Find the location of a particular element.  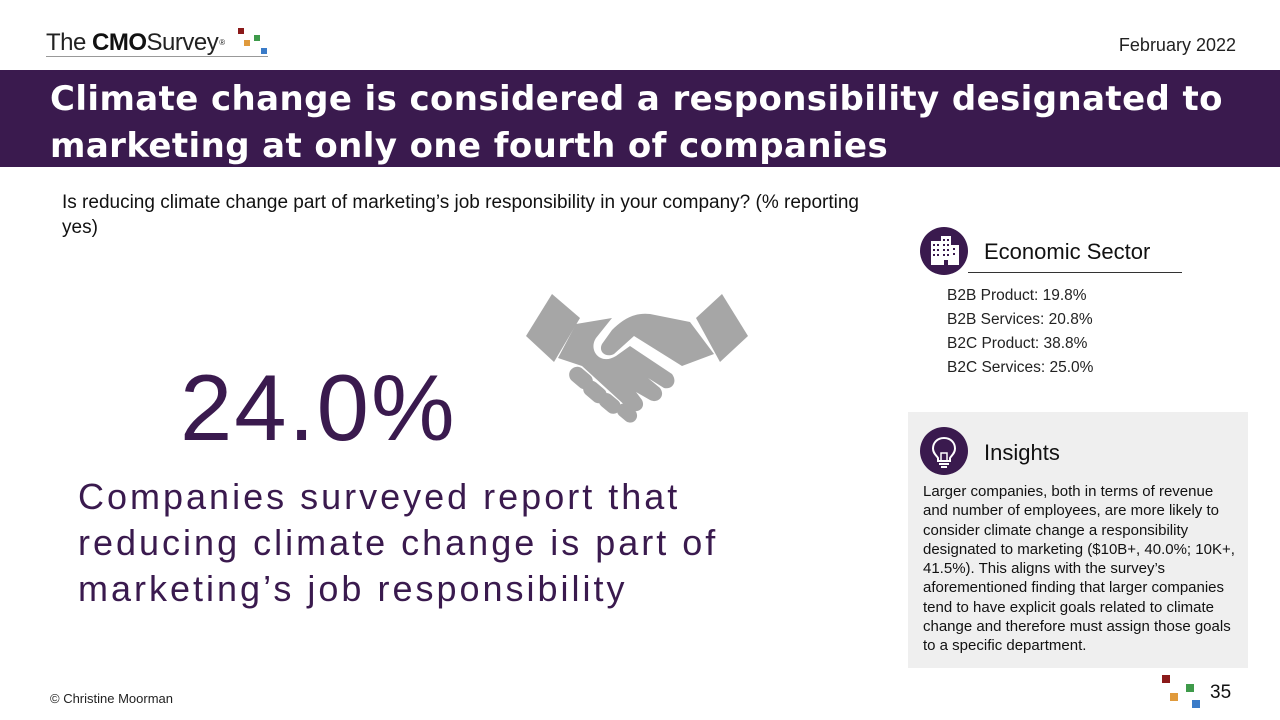

buildings-icon is located at coordinates (944, 251).